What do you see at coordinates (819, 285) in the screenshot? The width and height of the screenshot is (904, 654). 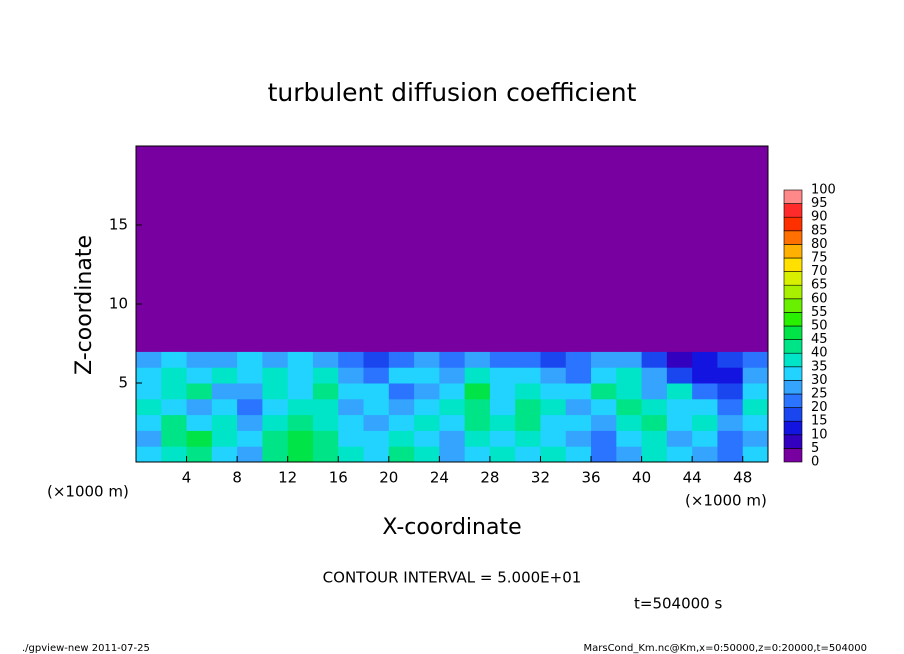 I see `colorbar-label: 65` at bounding box center [819, 285].